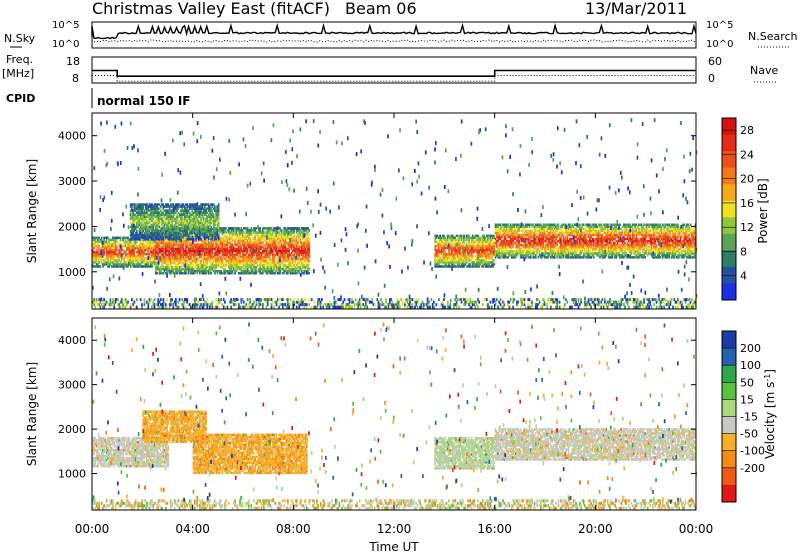 Image resolution: width=800 pixels, height=554 pixels. What do you see at coordinates (65, 25) in the screenshot?
I see `noise-left-tick-top: 10^5` at bounding box center [65, 25].